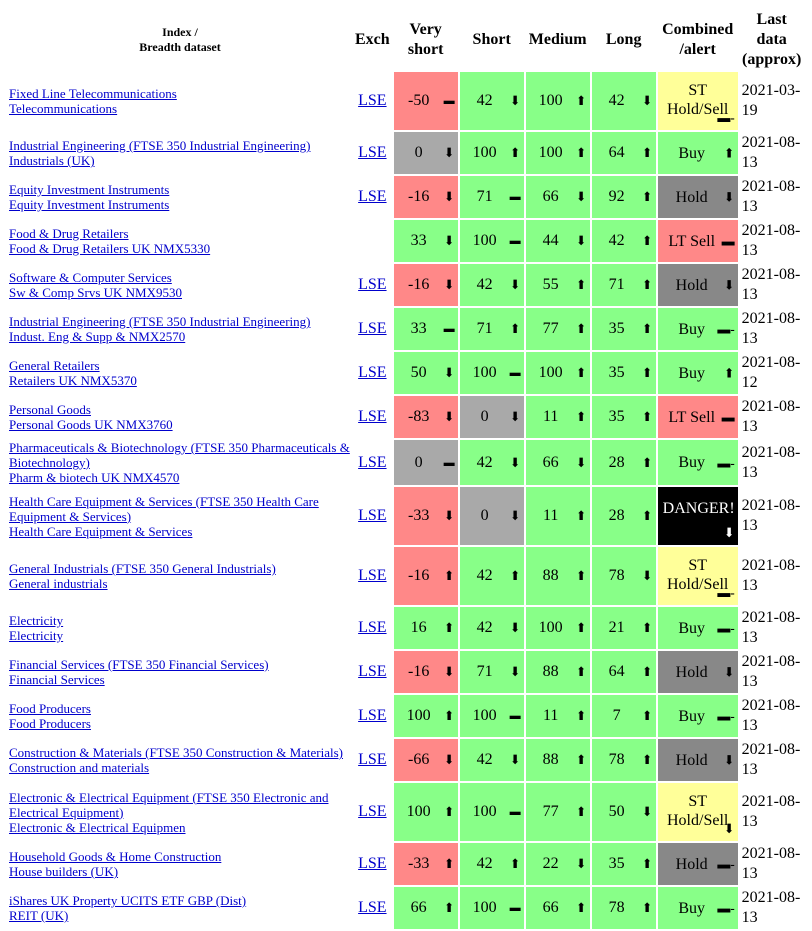  What do you see at coordinates (418, 240) in the screenshot?
I see `signal-value: 33` at bounding box center [418, 240].